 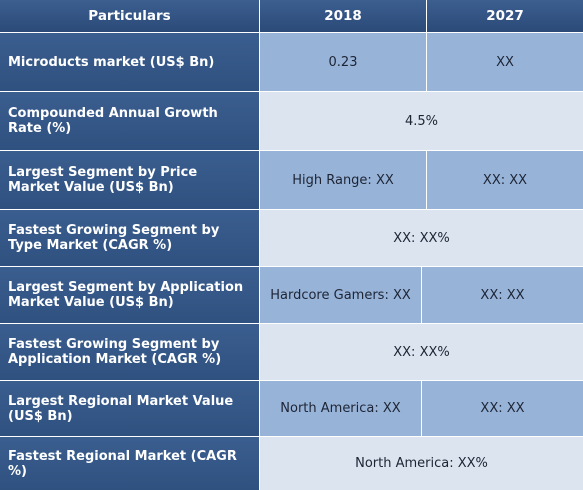 I want to click on row-label-largest-regional-market: Largest Regional Market Value (US$ Bn), so click(x=129, y=408).